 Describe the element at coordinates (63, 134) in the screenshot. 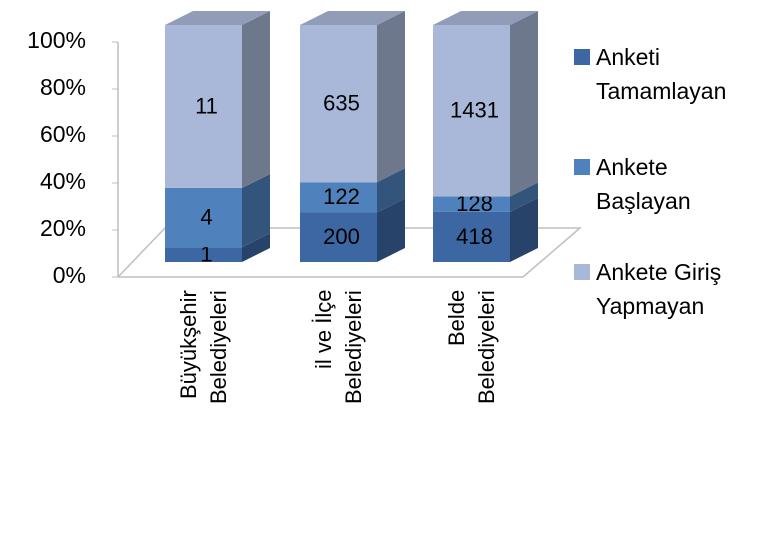

I see `y-tick-label: 60%` at that location.